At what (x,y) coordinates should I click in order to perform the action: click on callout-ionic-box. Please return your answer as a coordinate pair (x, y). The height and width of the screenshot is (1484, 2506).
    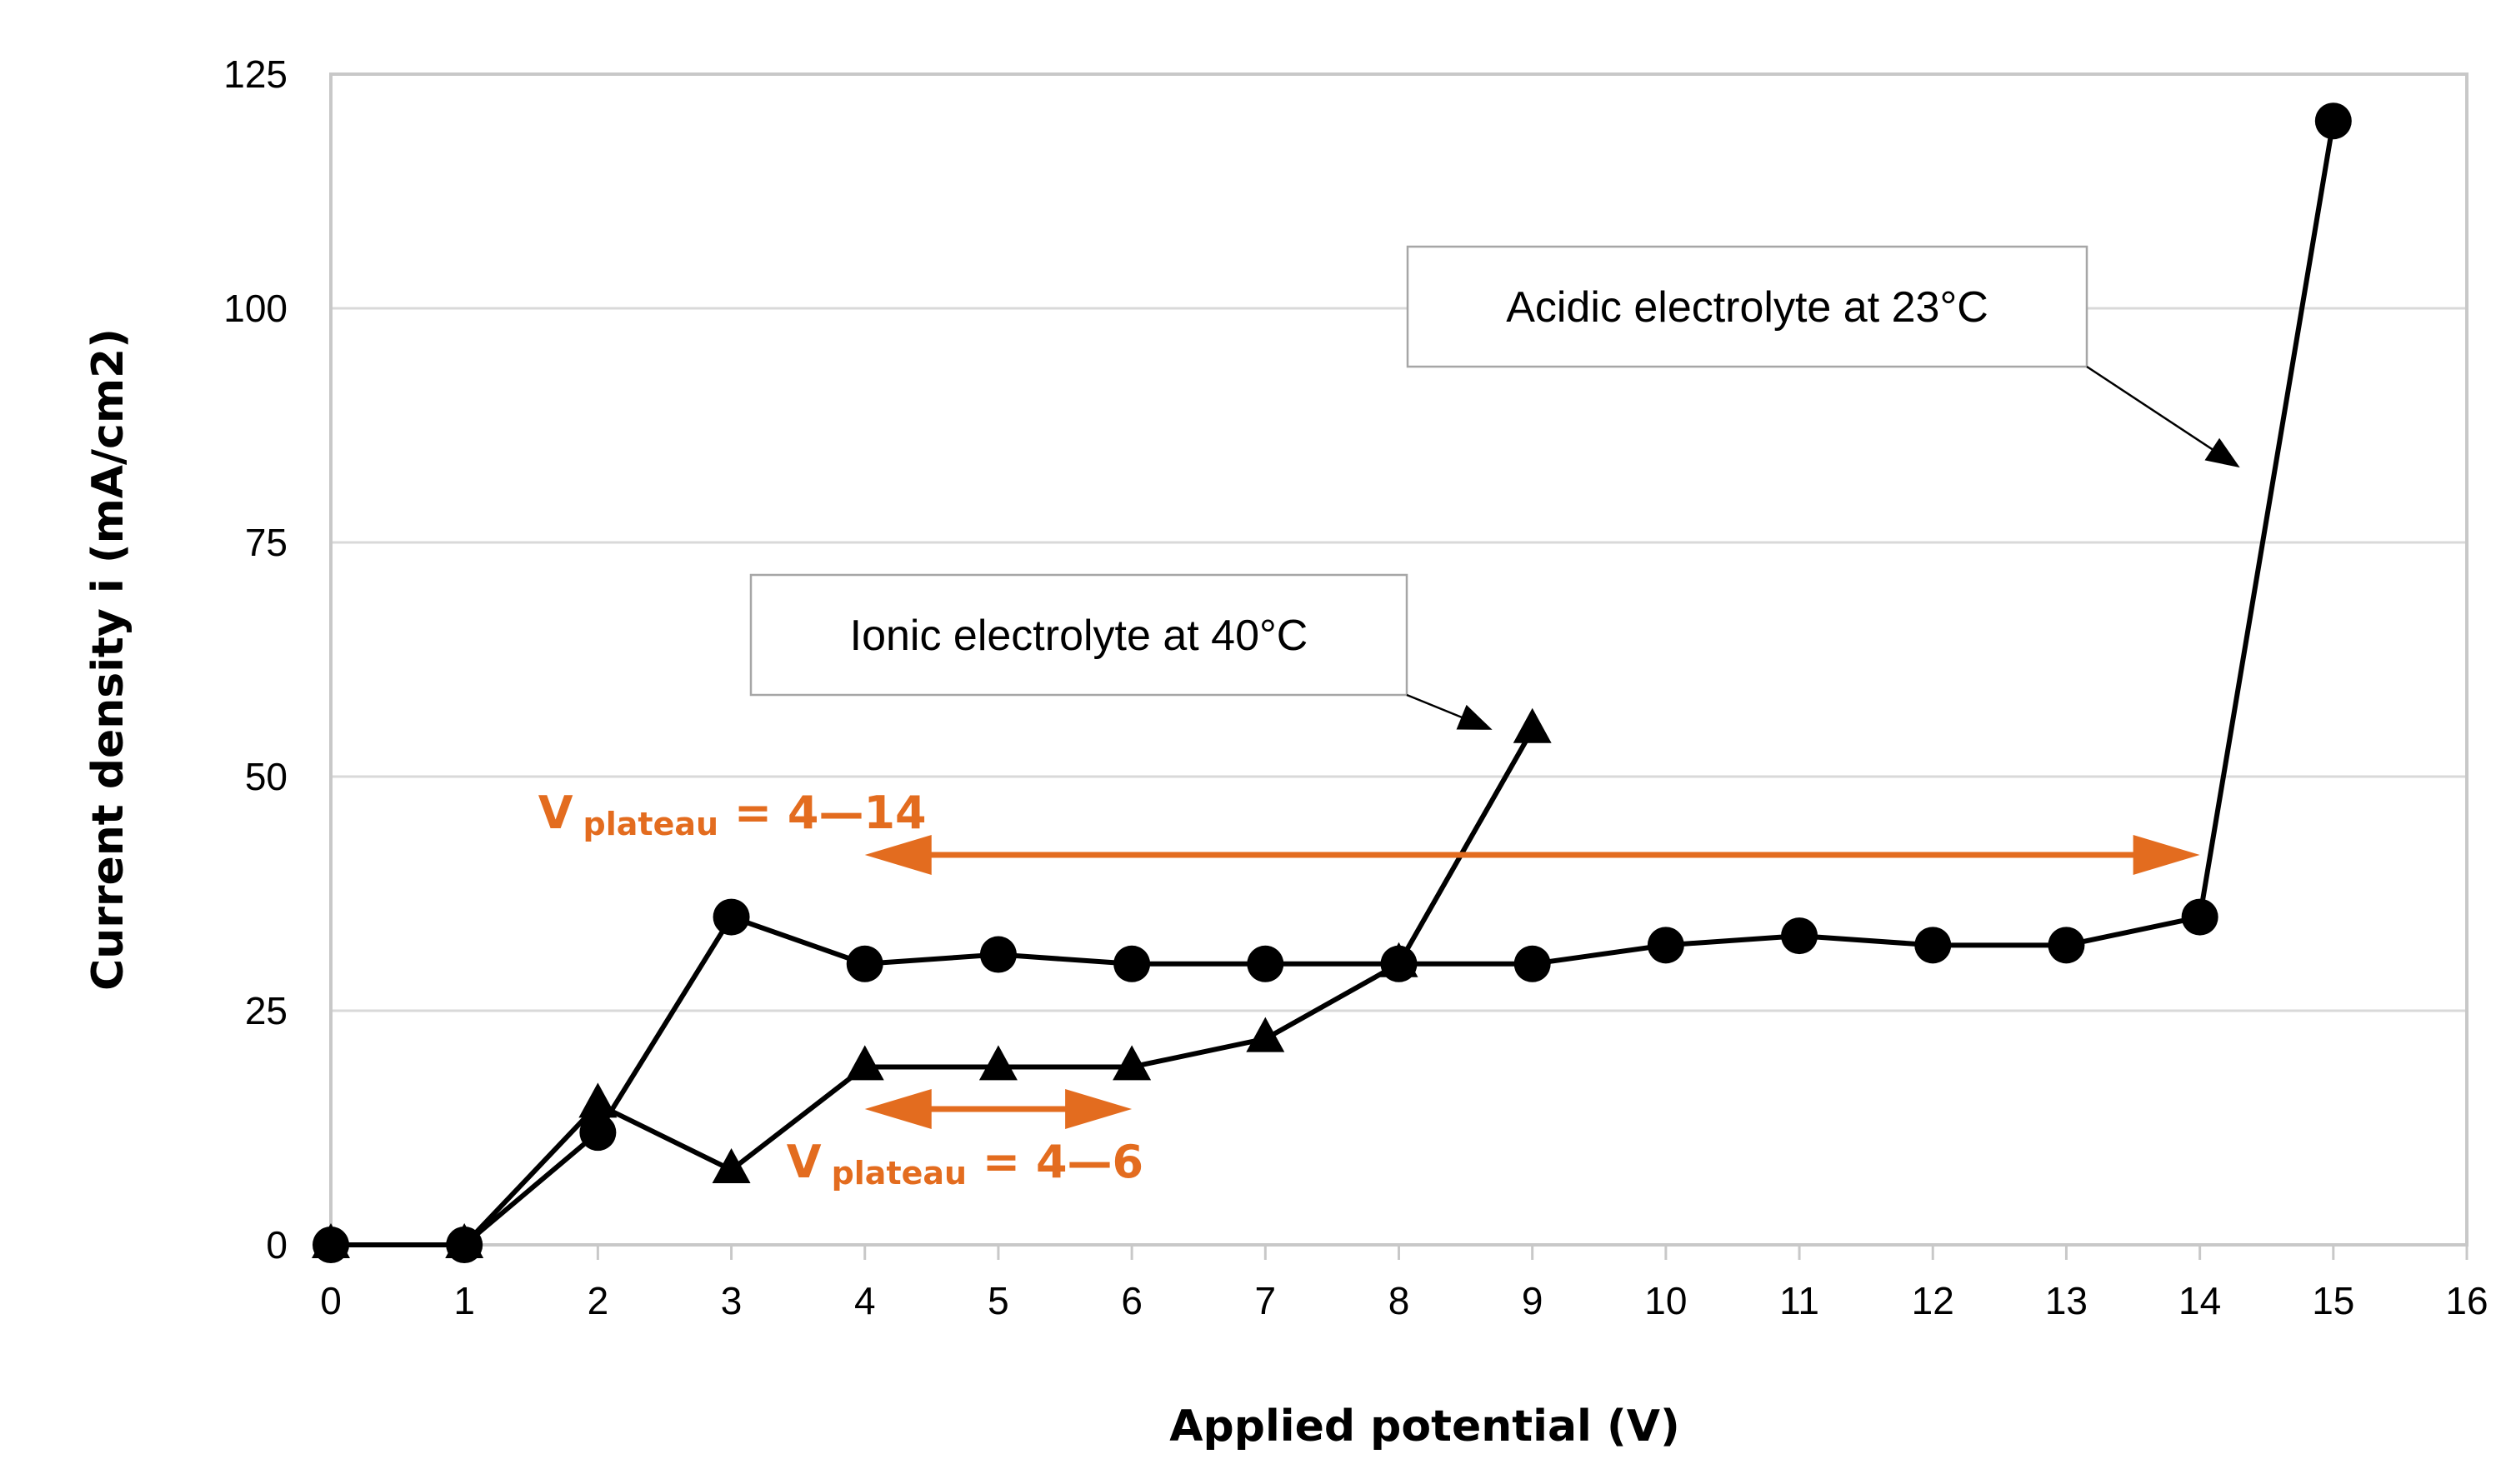
    Looking at the image, I should click on (1079, 635).